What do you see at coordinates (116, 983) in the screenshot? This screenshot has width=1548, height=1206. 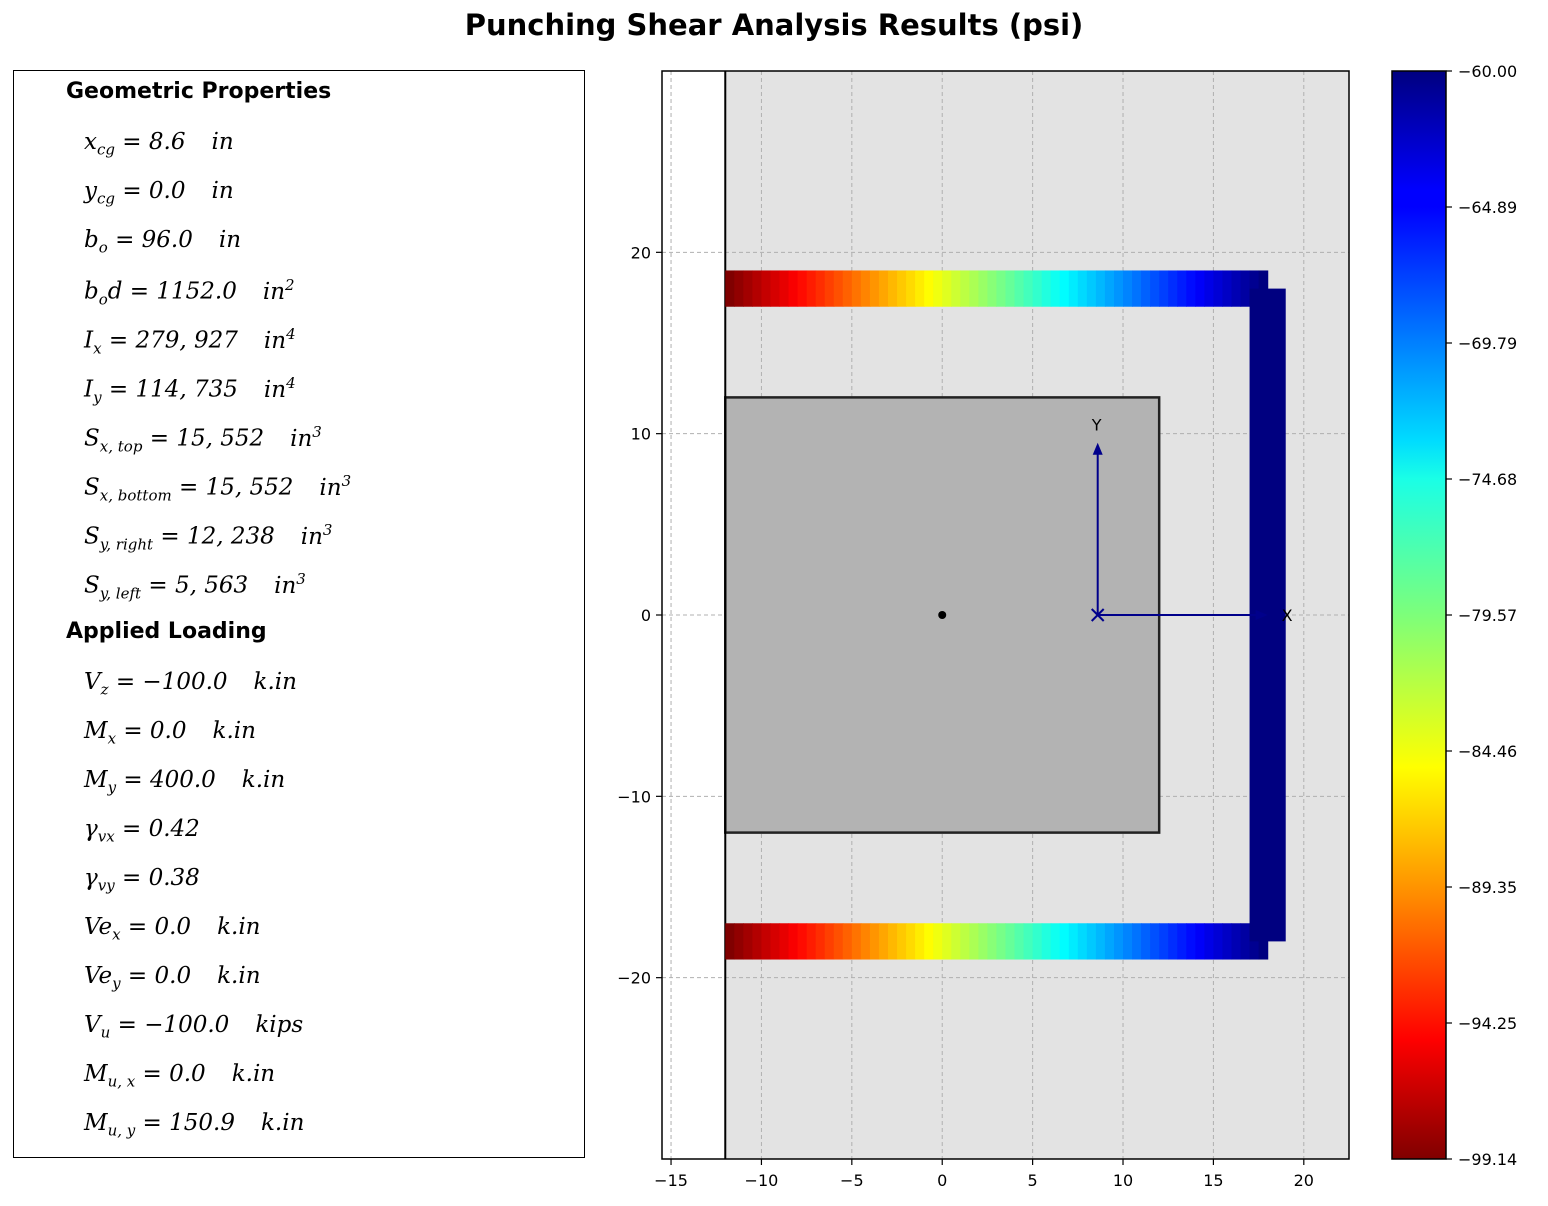 I see `symbol-subscript: y` at bounding box center [116, 983].